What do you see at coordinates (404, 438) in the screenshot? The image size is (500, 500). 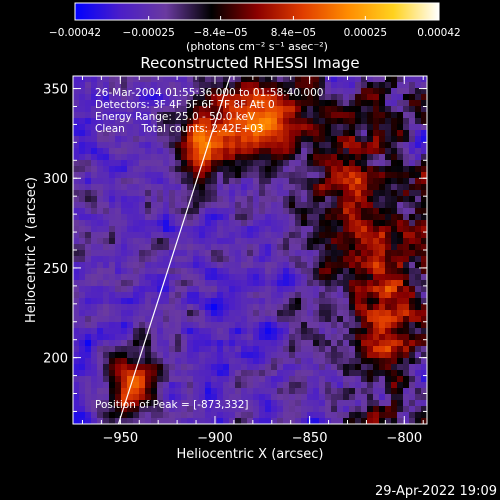 I see `x-tick-label: −800` at bounding box center [404, 438].